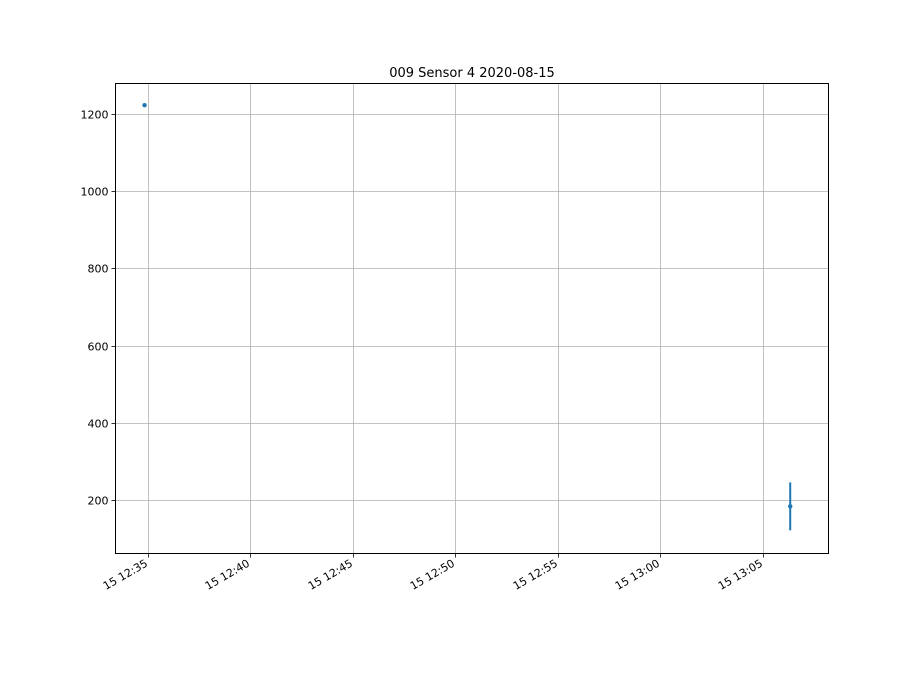 This screenshot has width=921, height=691. I want to click on y-tick-label: 1000, so click(95, 192).